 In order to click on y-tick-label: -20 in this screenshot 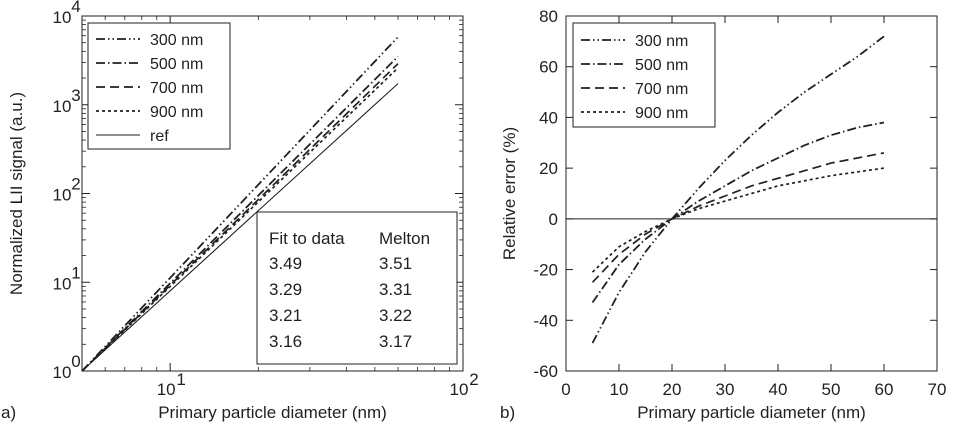, I will do `click(545, 270)`.